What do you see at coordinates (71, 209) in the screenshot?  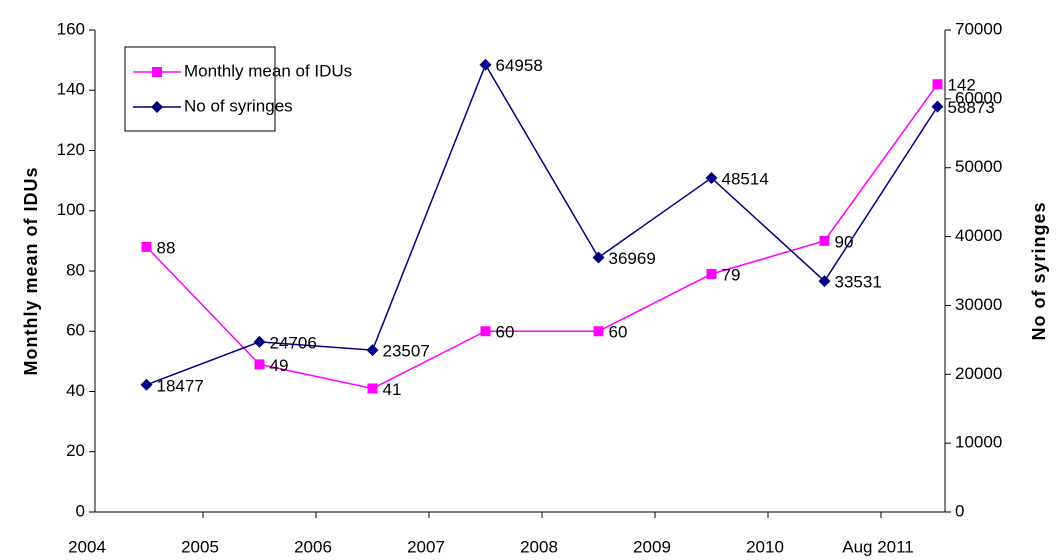 I see `y-tick-label: 100` at bounding box center [71, 209].